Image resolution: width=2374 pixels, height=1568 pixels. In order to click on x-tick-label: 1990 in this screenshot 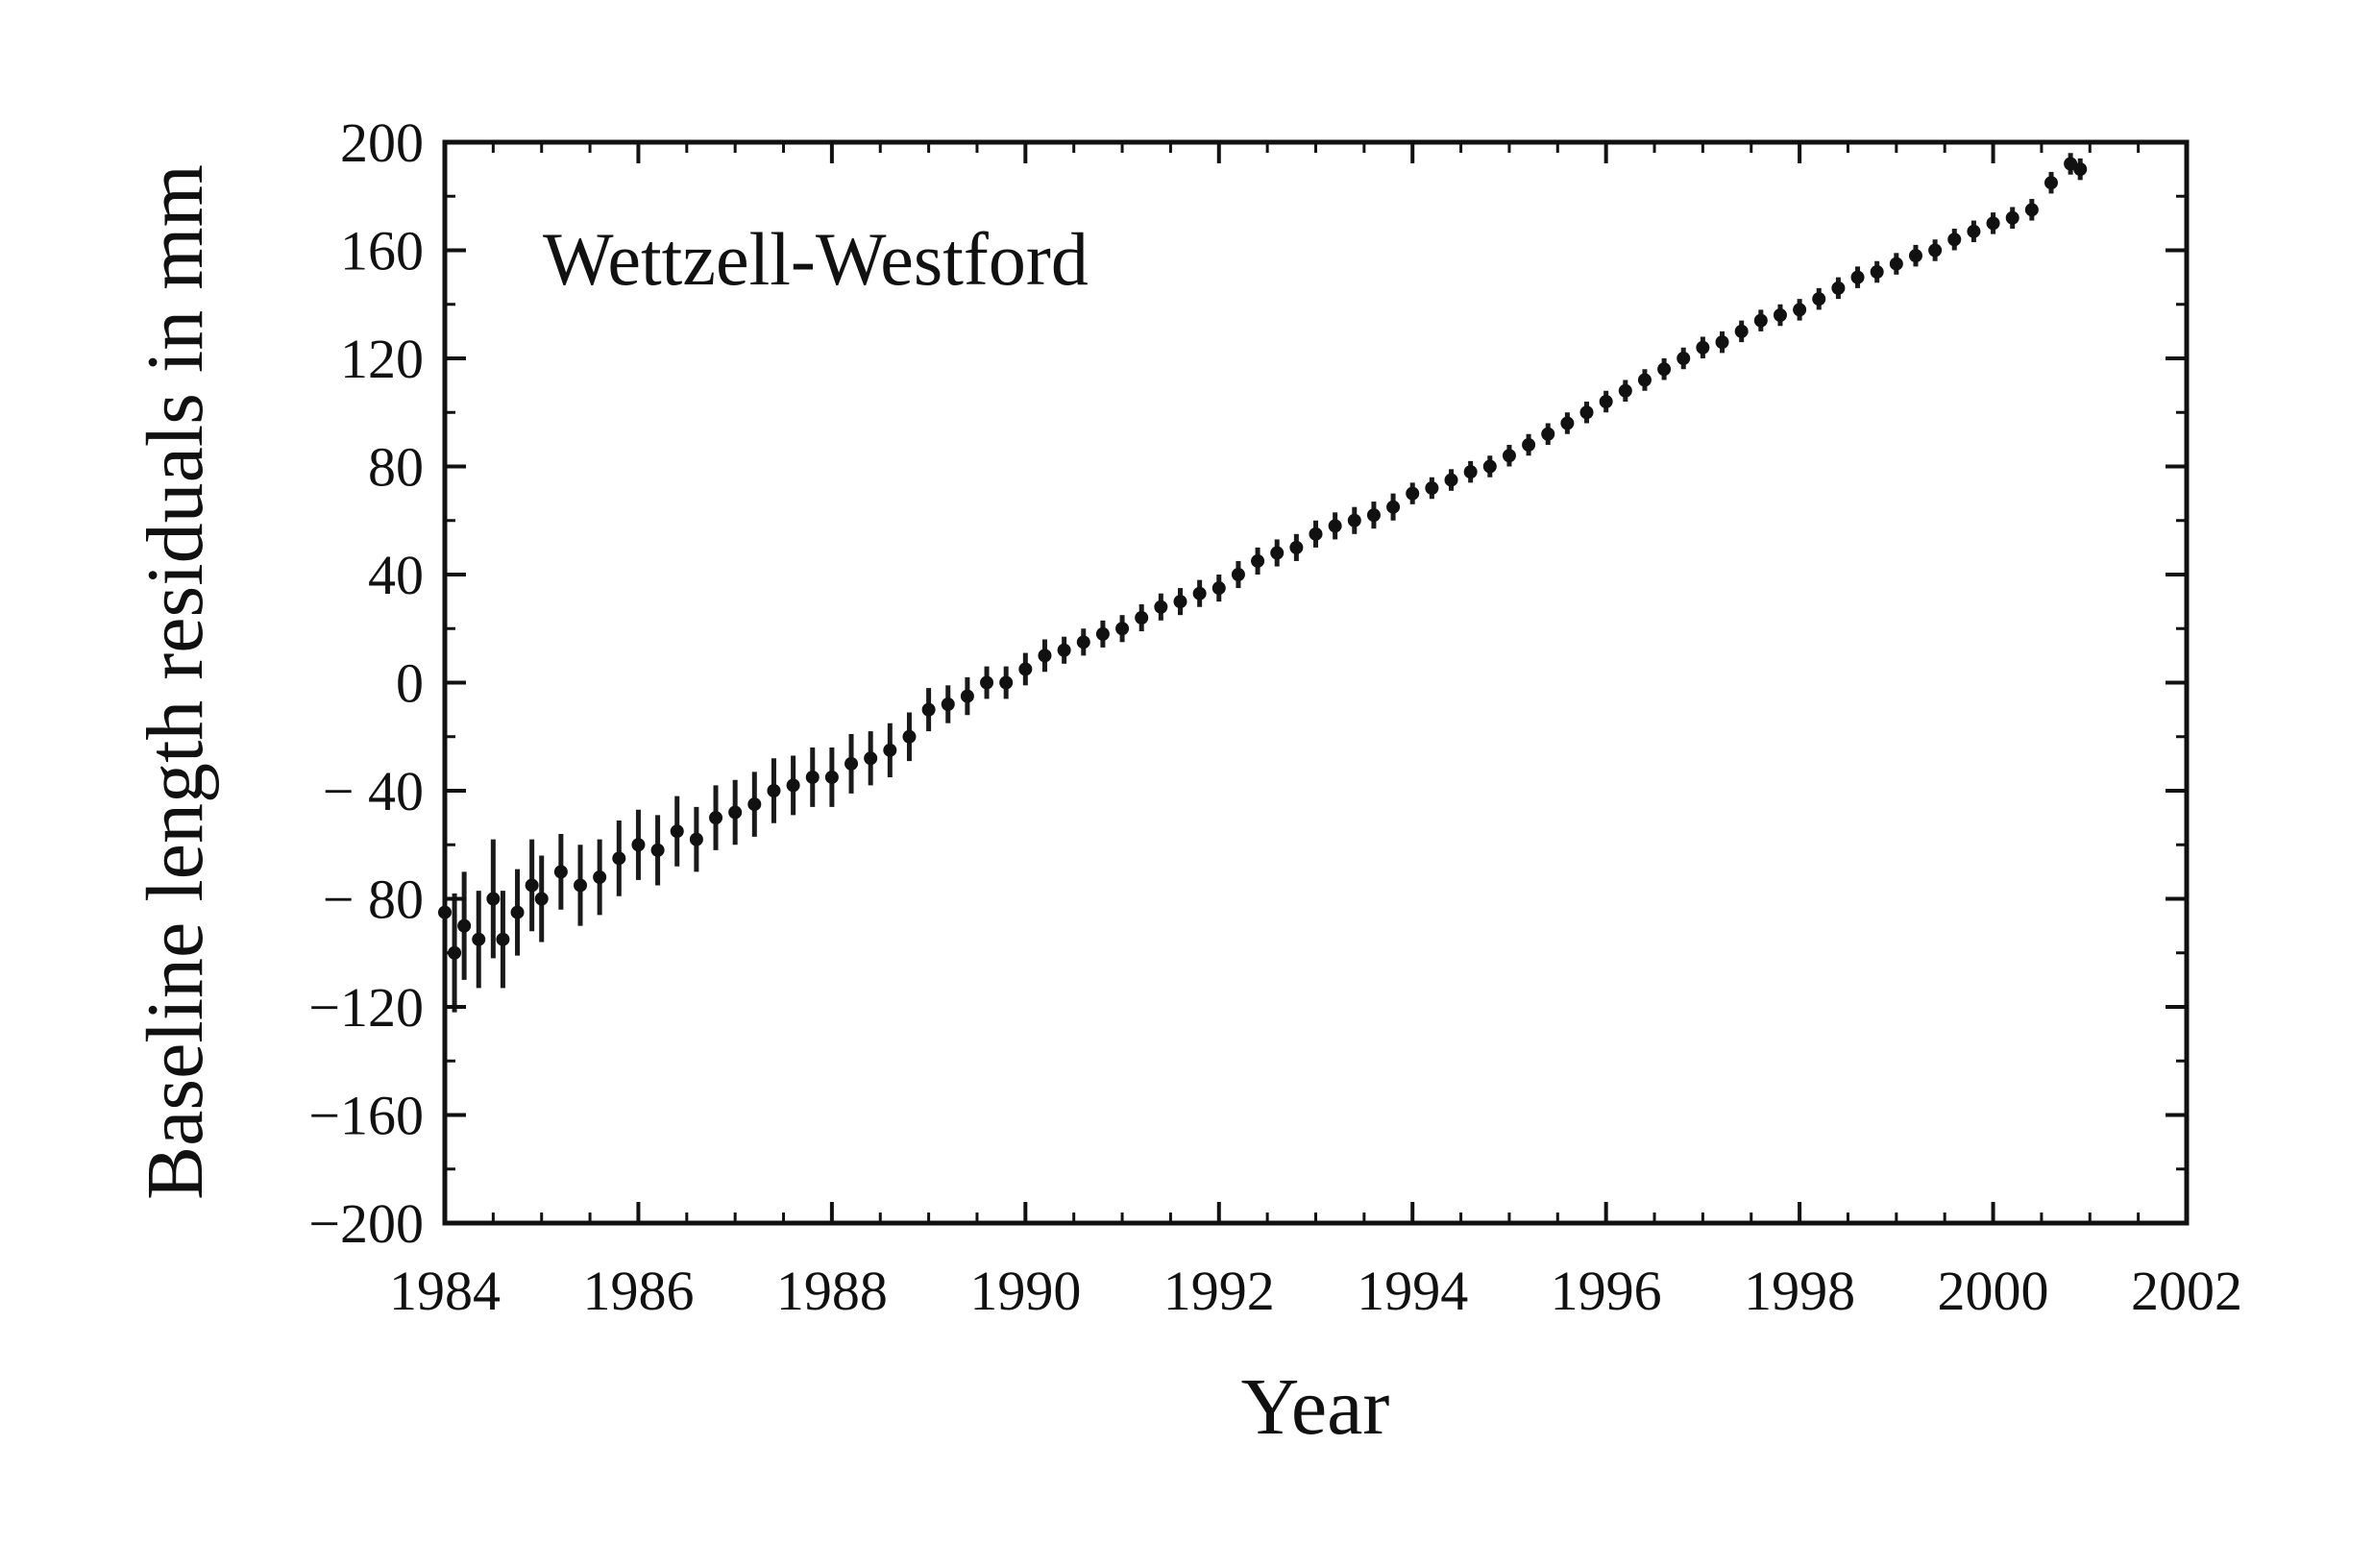, I will do `click(1025, 1291)`.